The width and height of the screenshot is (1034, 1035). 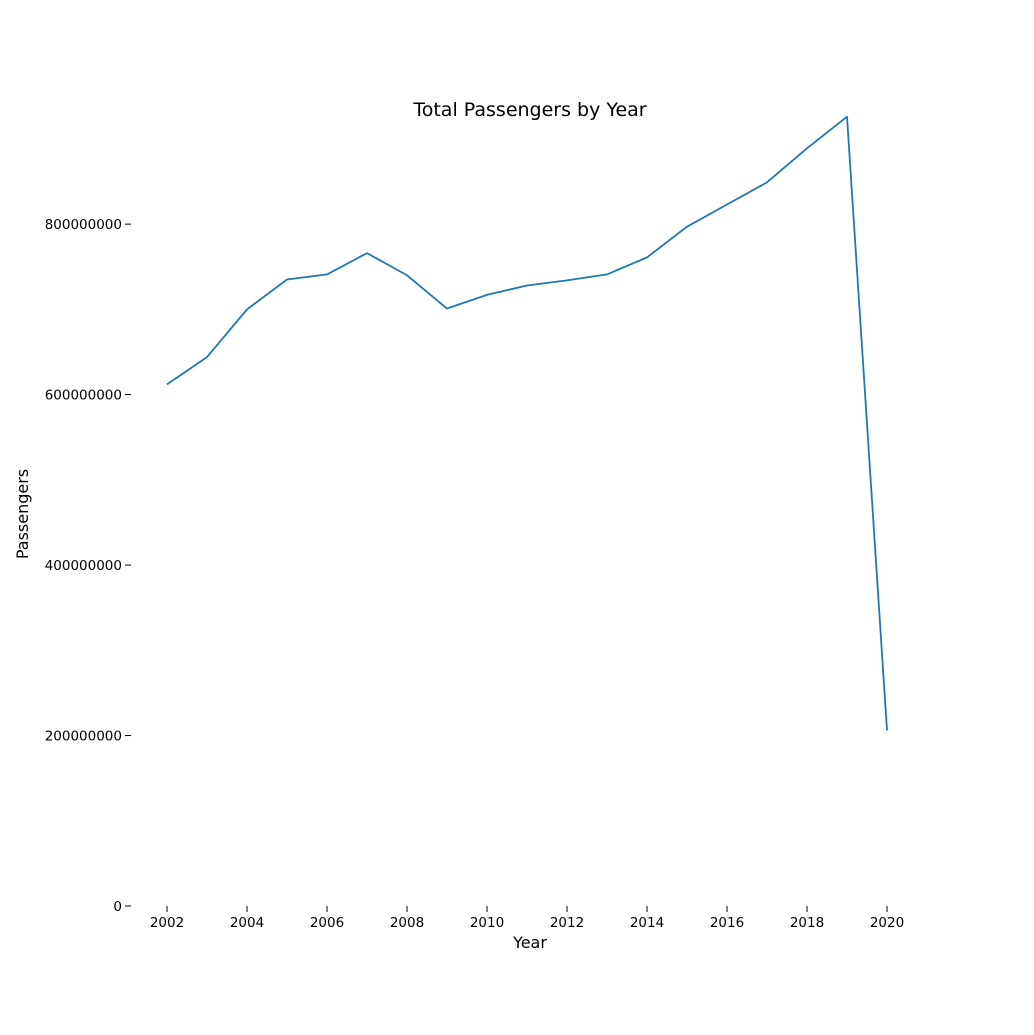 What do you see at coordinates (22, 514) in the screenshot?
I see `y-axis-label: Passengers` at bounding box center [22, 514].